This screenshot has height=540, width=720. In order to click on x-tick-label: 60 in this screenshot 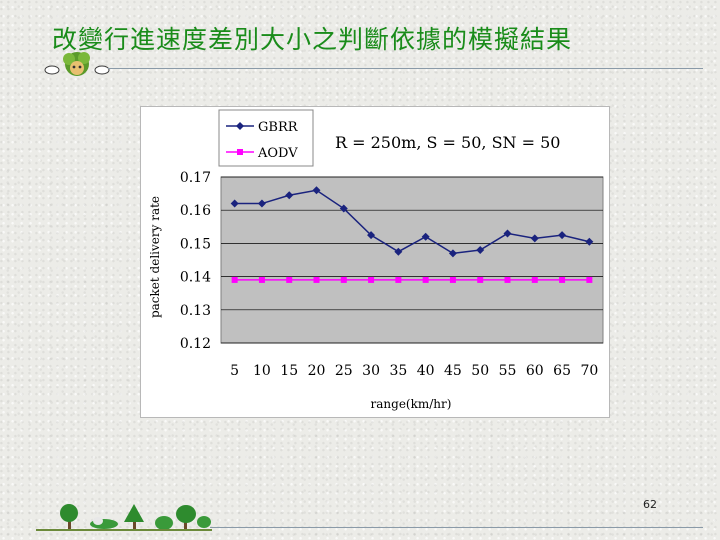, I will do `click(535, 371)`.